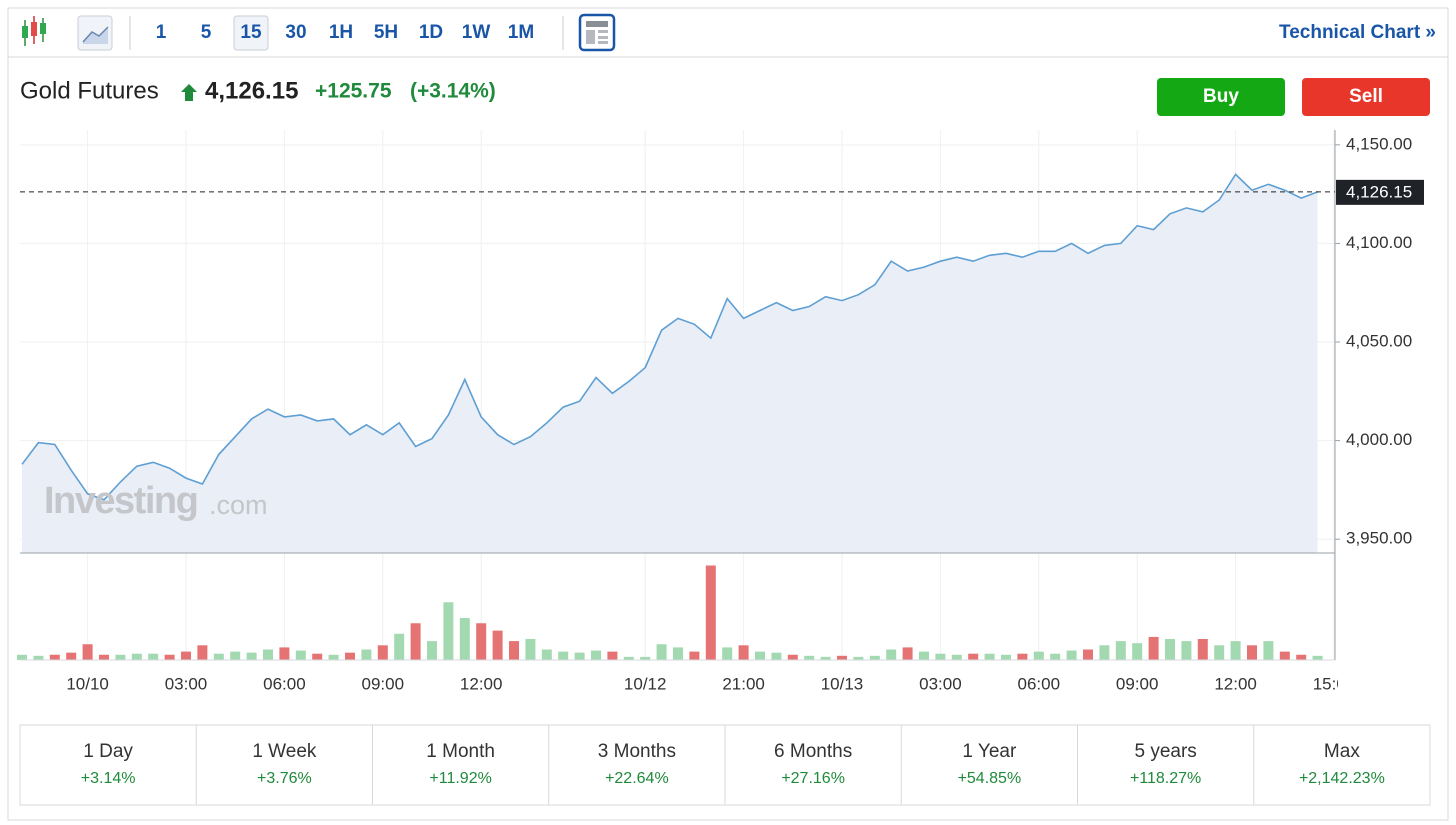 This screenshot has width=1456, height=825. I want to click on interval-active, so click(251, 33).